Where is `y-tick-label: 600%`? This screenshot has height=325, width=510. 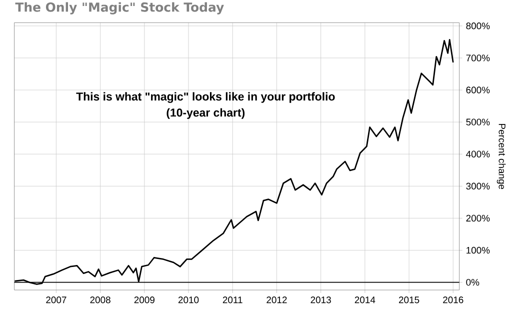
y-tick-label: 600% is located at coordinates (478, 90).